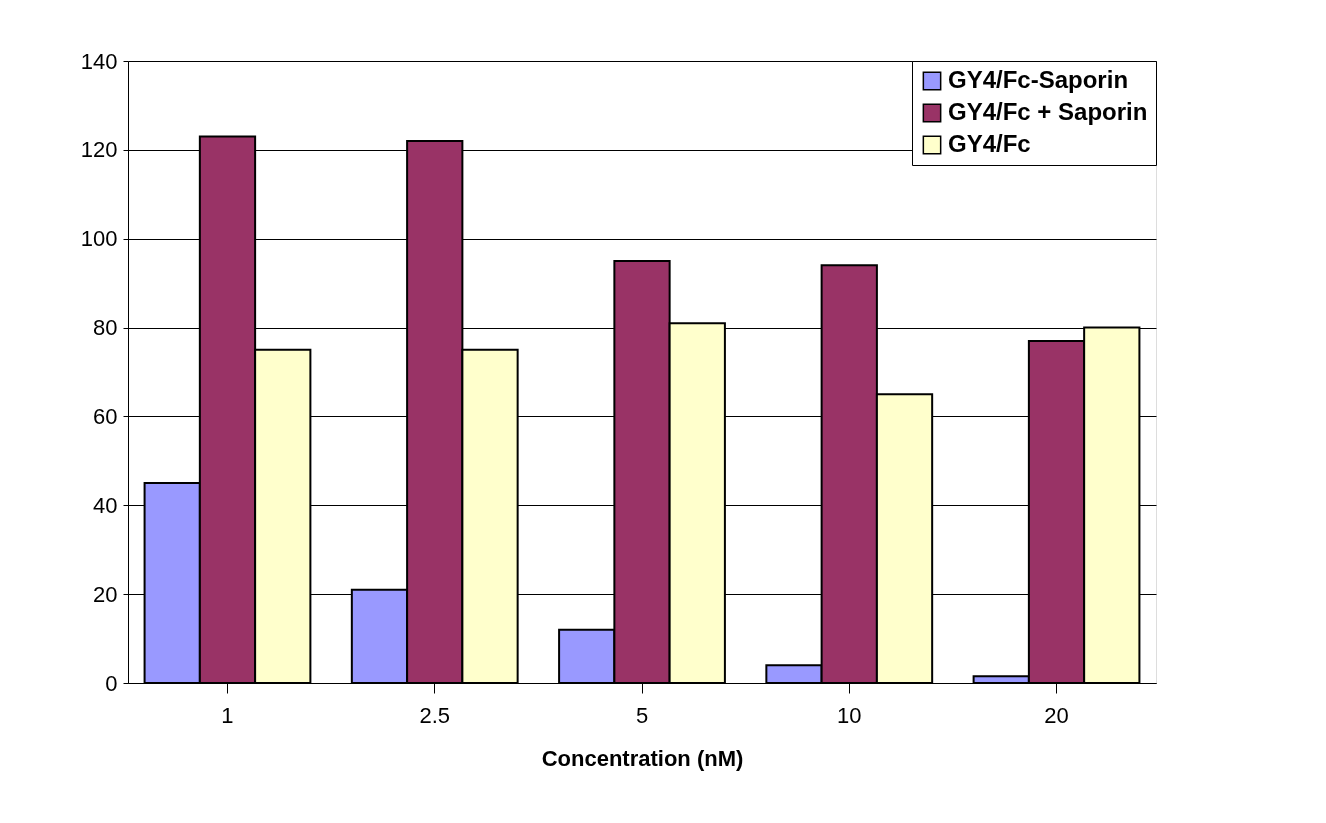 The width and height of the screenshot is (1326, 823). What do you see at coordinates (99, 150) in the screenshot?
I see `y-tick-label: 120` at bounding box center [99, 150].